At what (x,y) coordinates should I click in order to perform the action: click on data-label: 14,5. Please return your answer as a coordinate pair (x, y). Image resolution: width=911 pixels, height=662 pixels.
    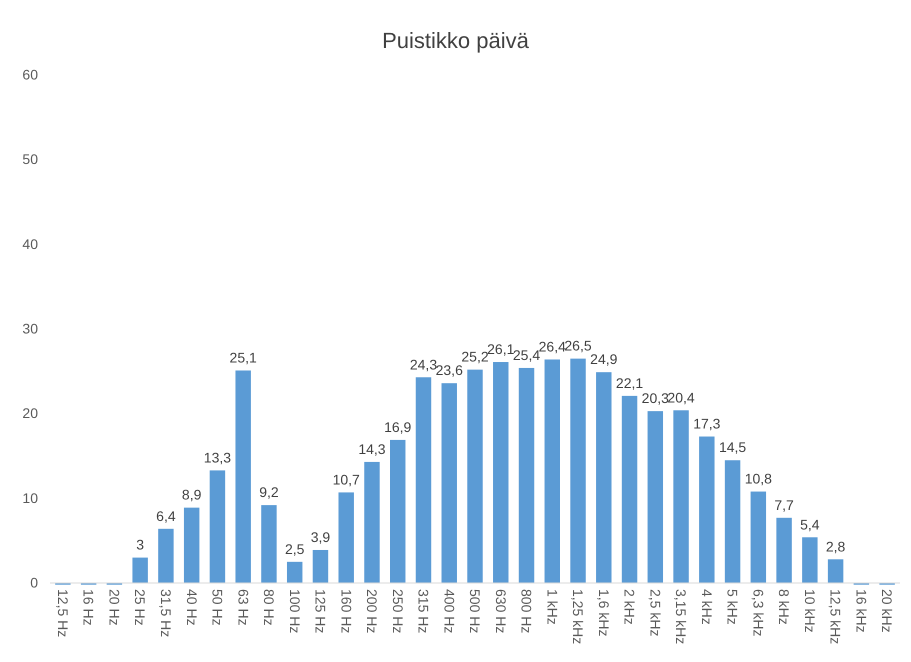
    Looking at the image, I should click on (732, 447).